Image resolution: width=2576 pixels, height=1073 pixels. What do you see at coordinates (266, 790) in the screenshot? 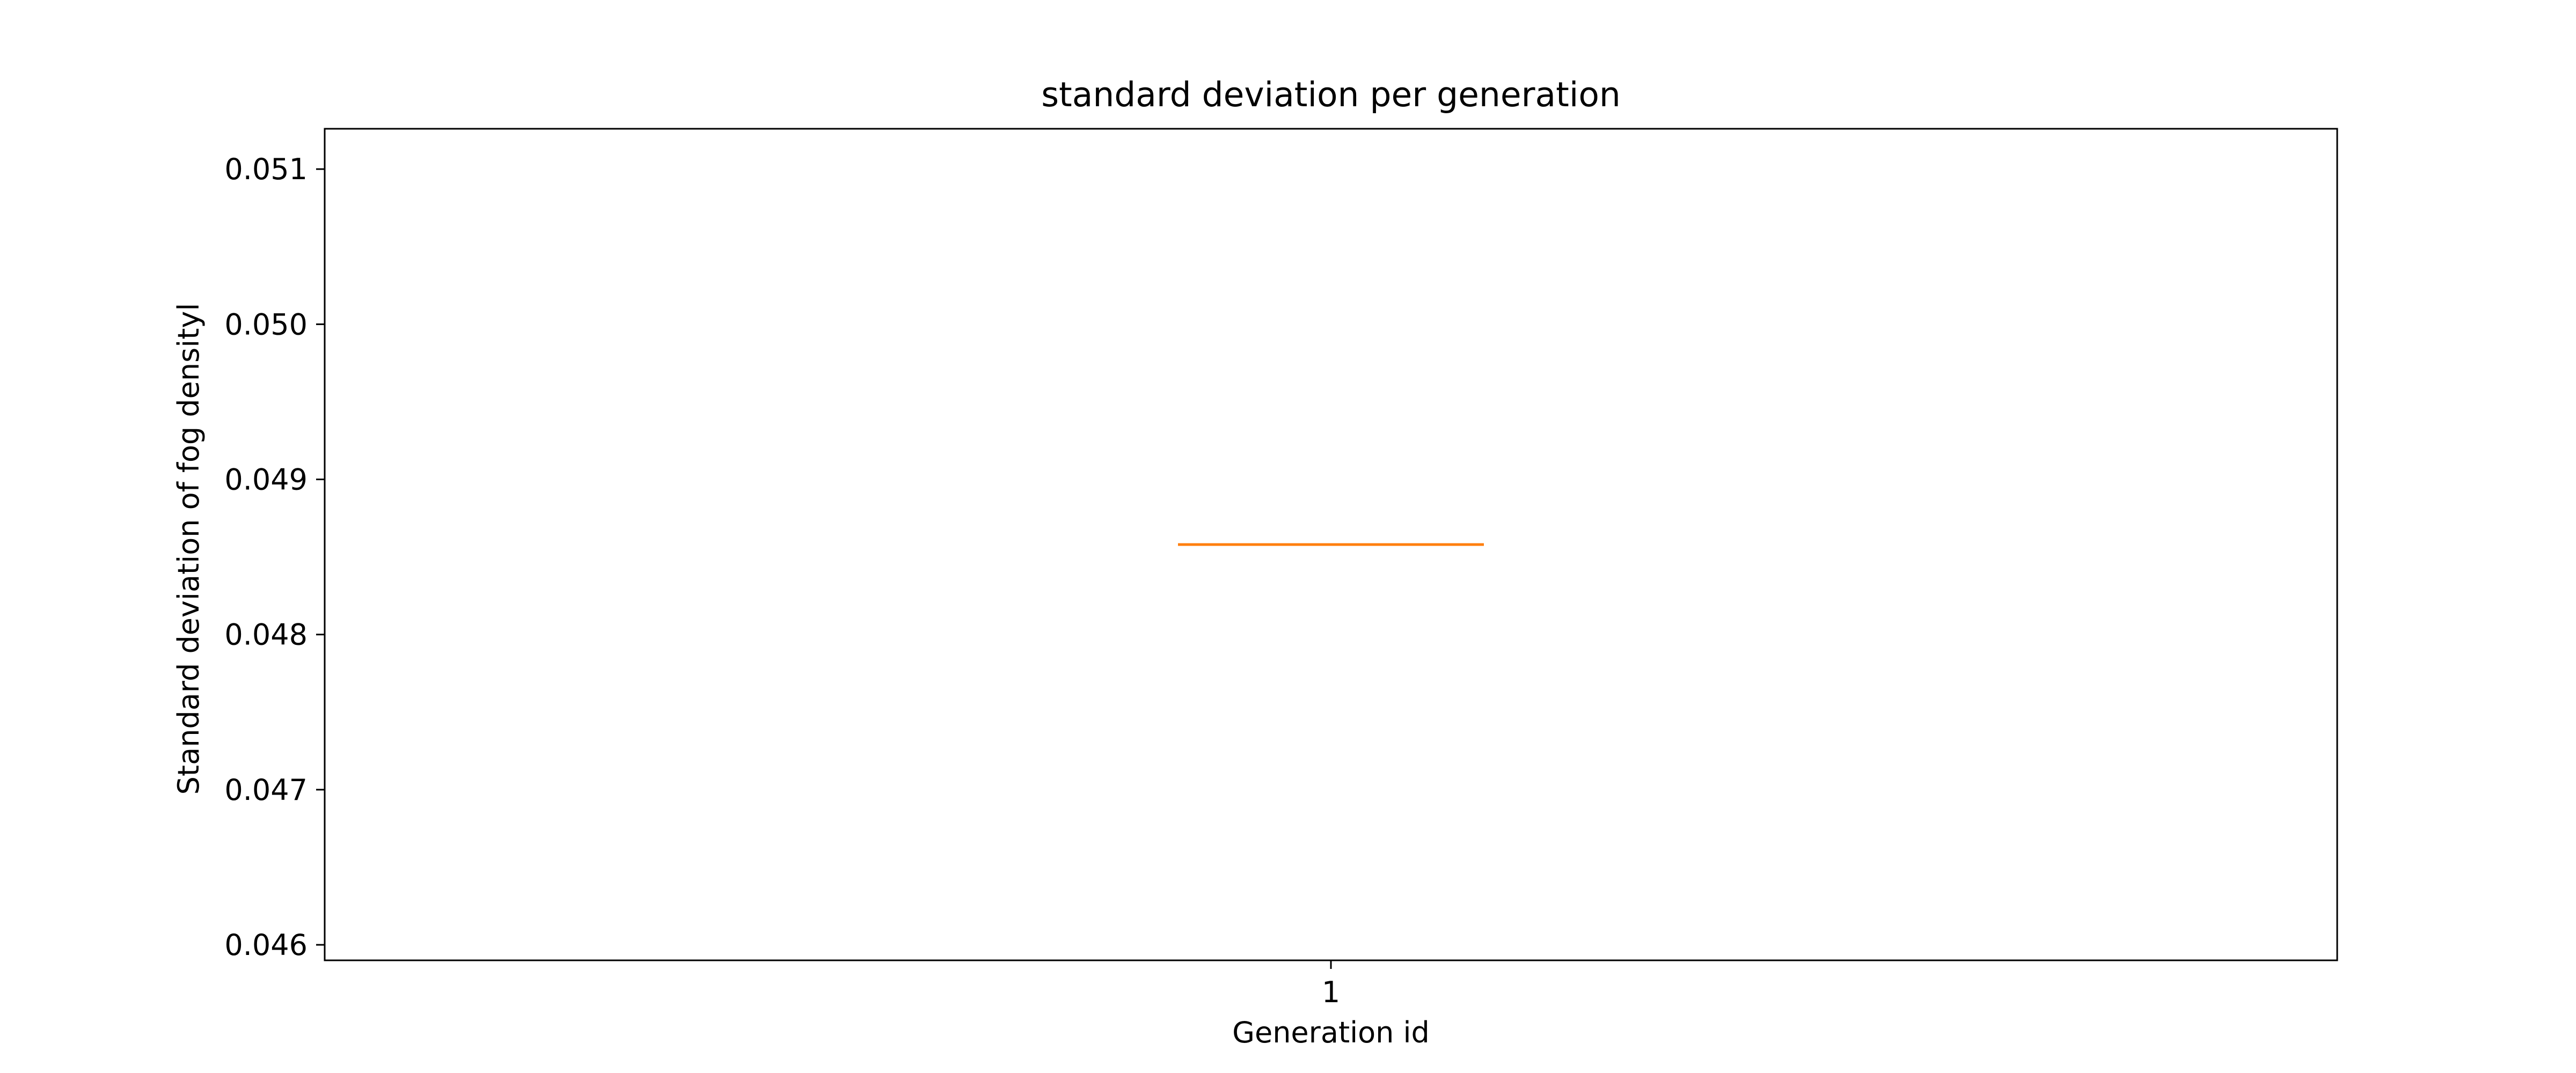
I see `y-tick-label: 0.047` at bounding box center [266, 790].